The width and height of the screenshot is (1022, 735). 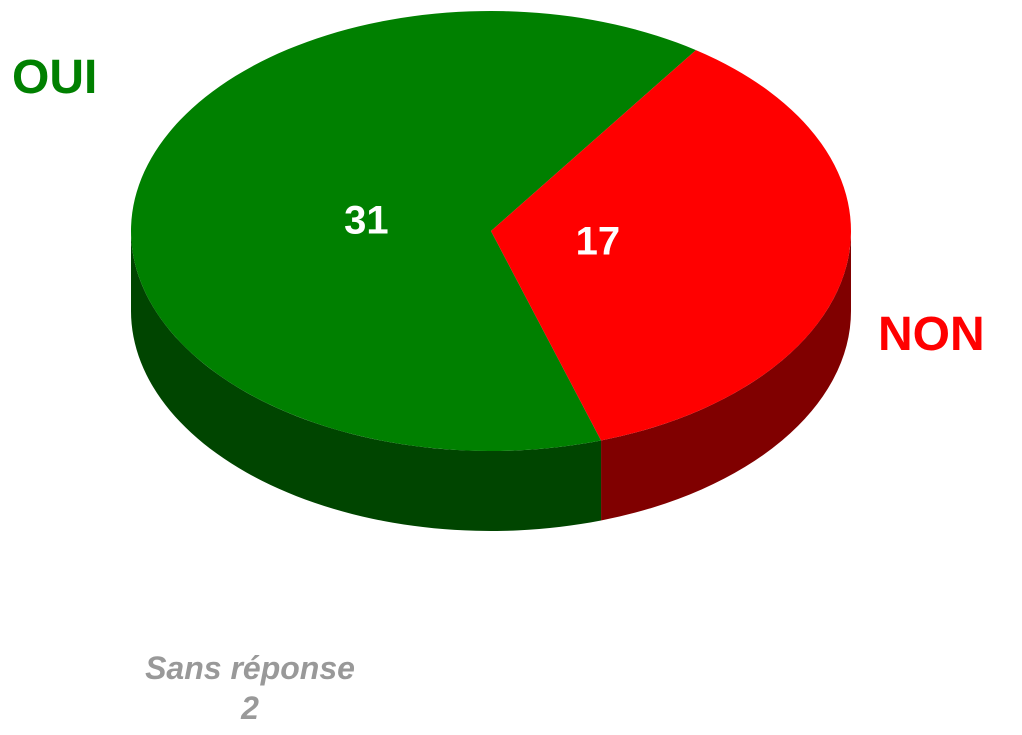 What do you see at coordinates (931, 334) in the screenshot?
I see `legend-label-non: NON` at bounding box center [931, 334].